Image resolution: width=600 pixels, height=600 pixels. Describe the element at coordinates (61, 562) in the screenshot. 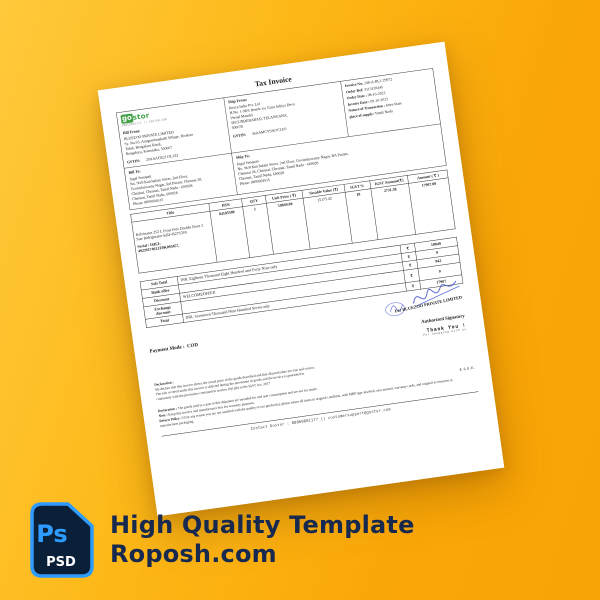

I see `psd-glyph: PSD` at that location.